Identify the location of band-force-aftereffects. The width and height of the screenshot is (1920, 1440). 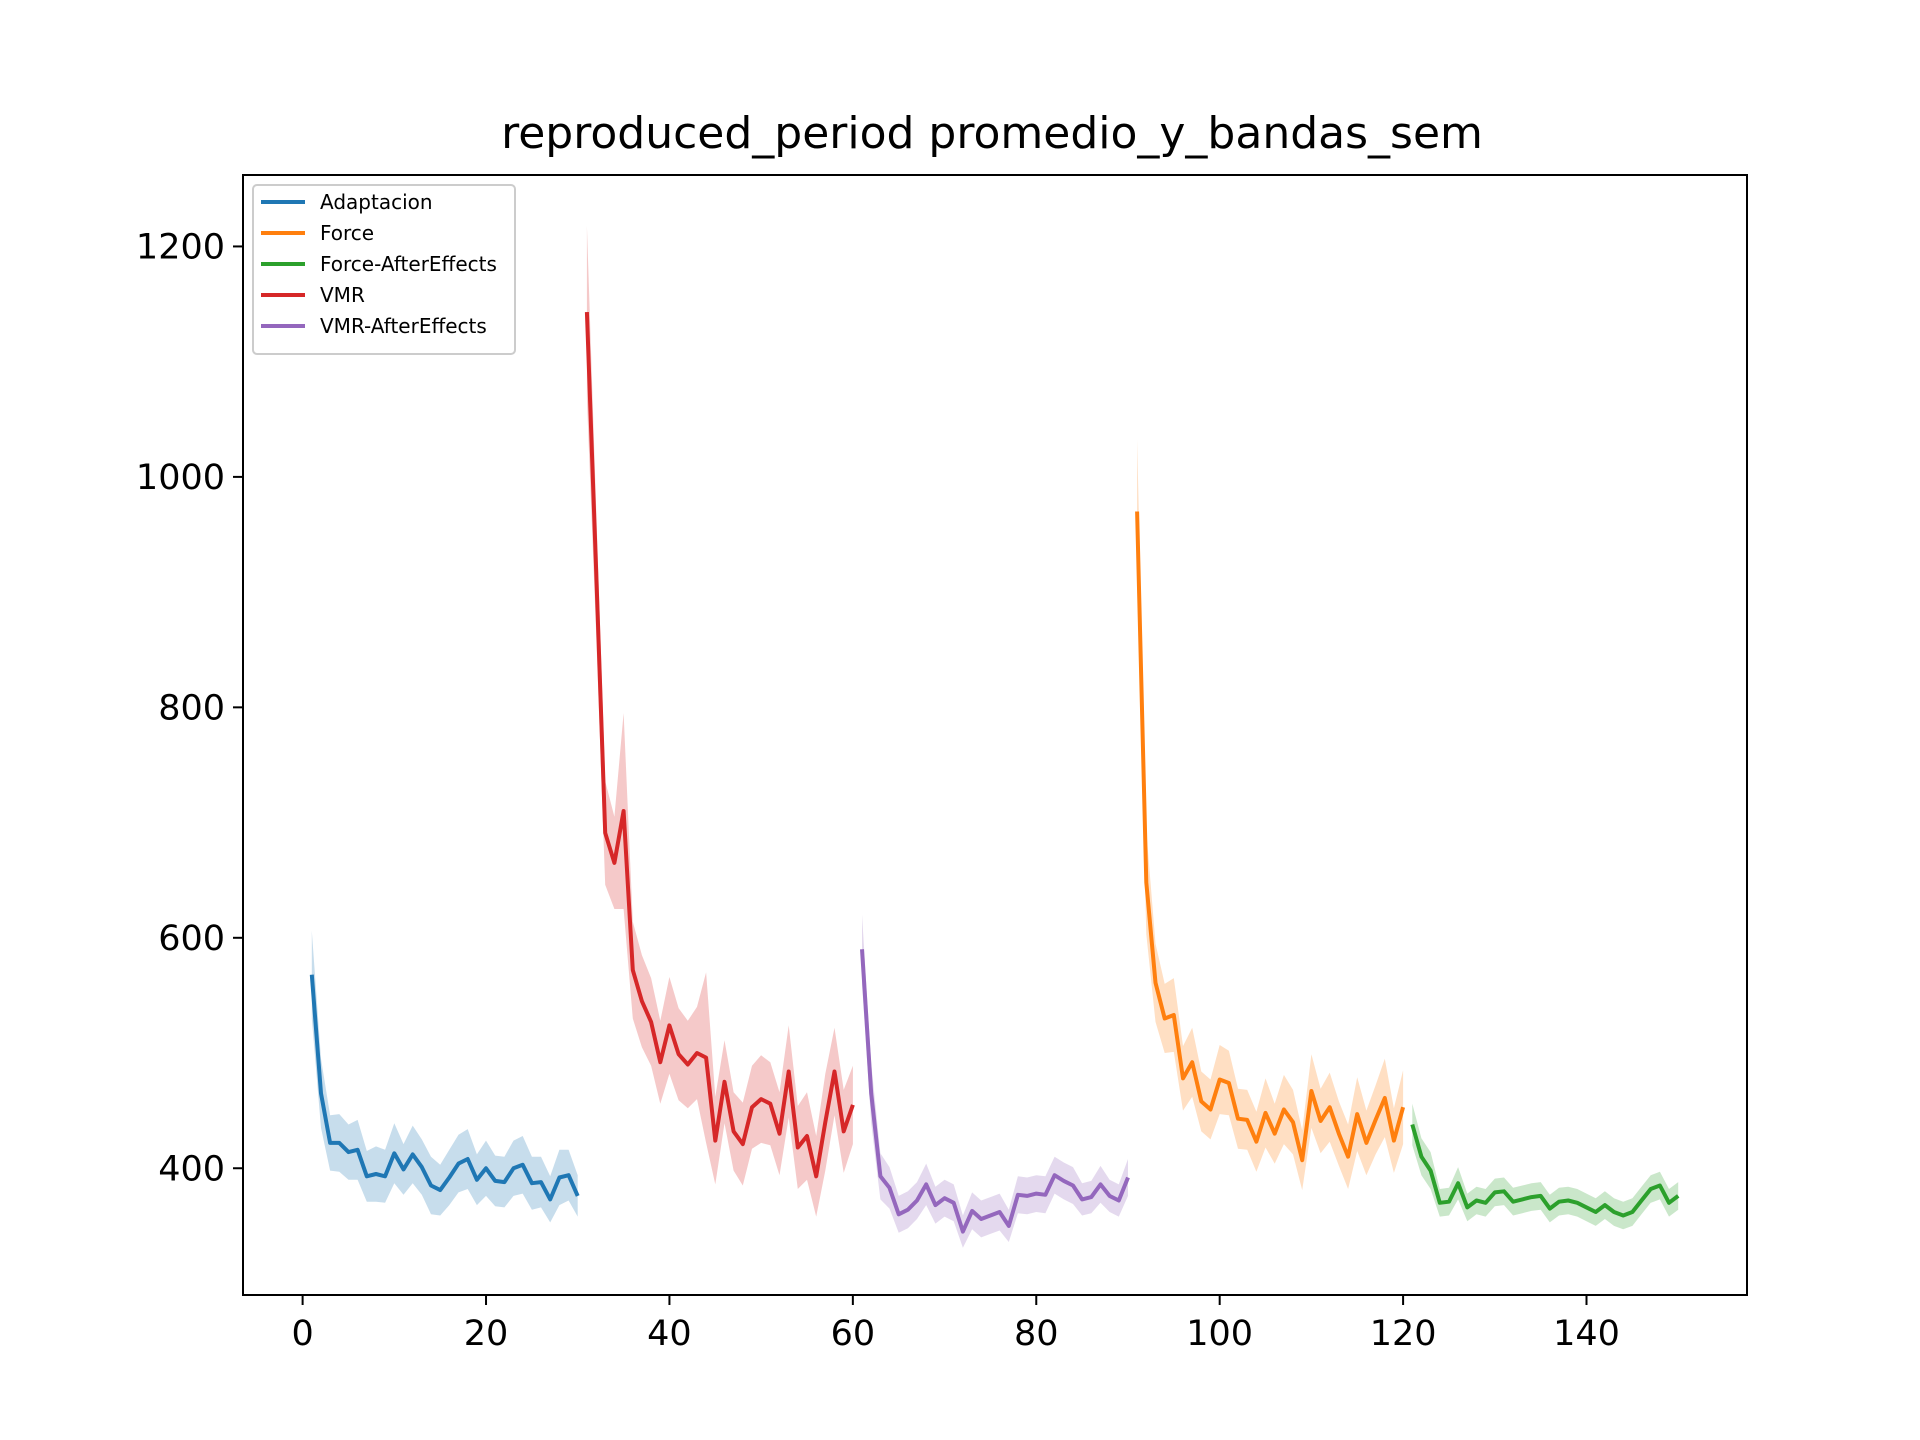
(1545, 1166).